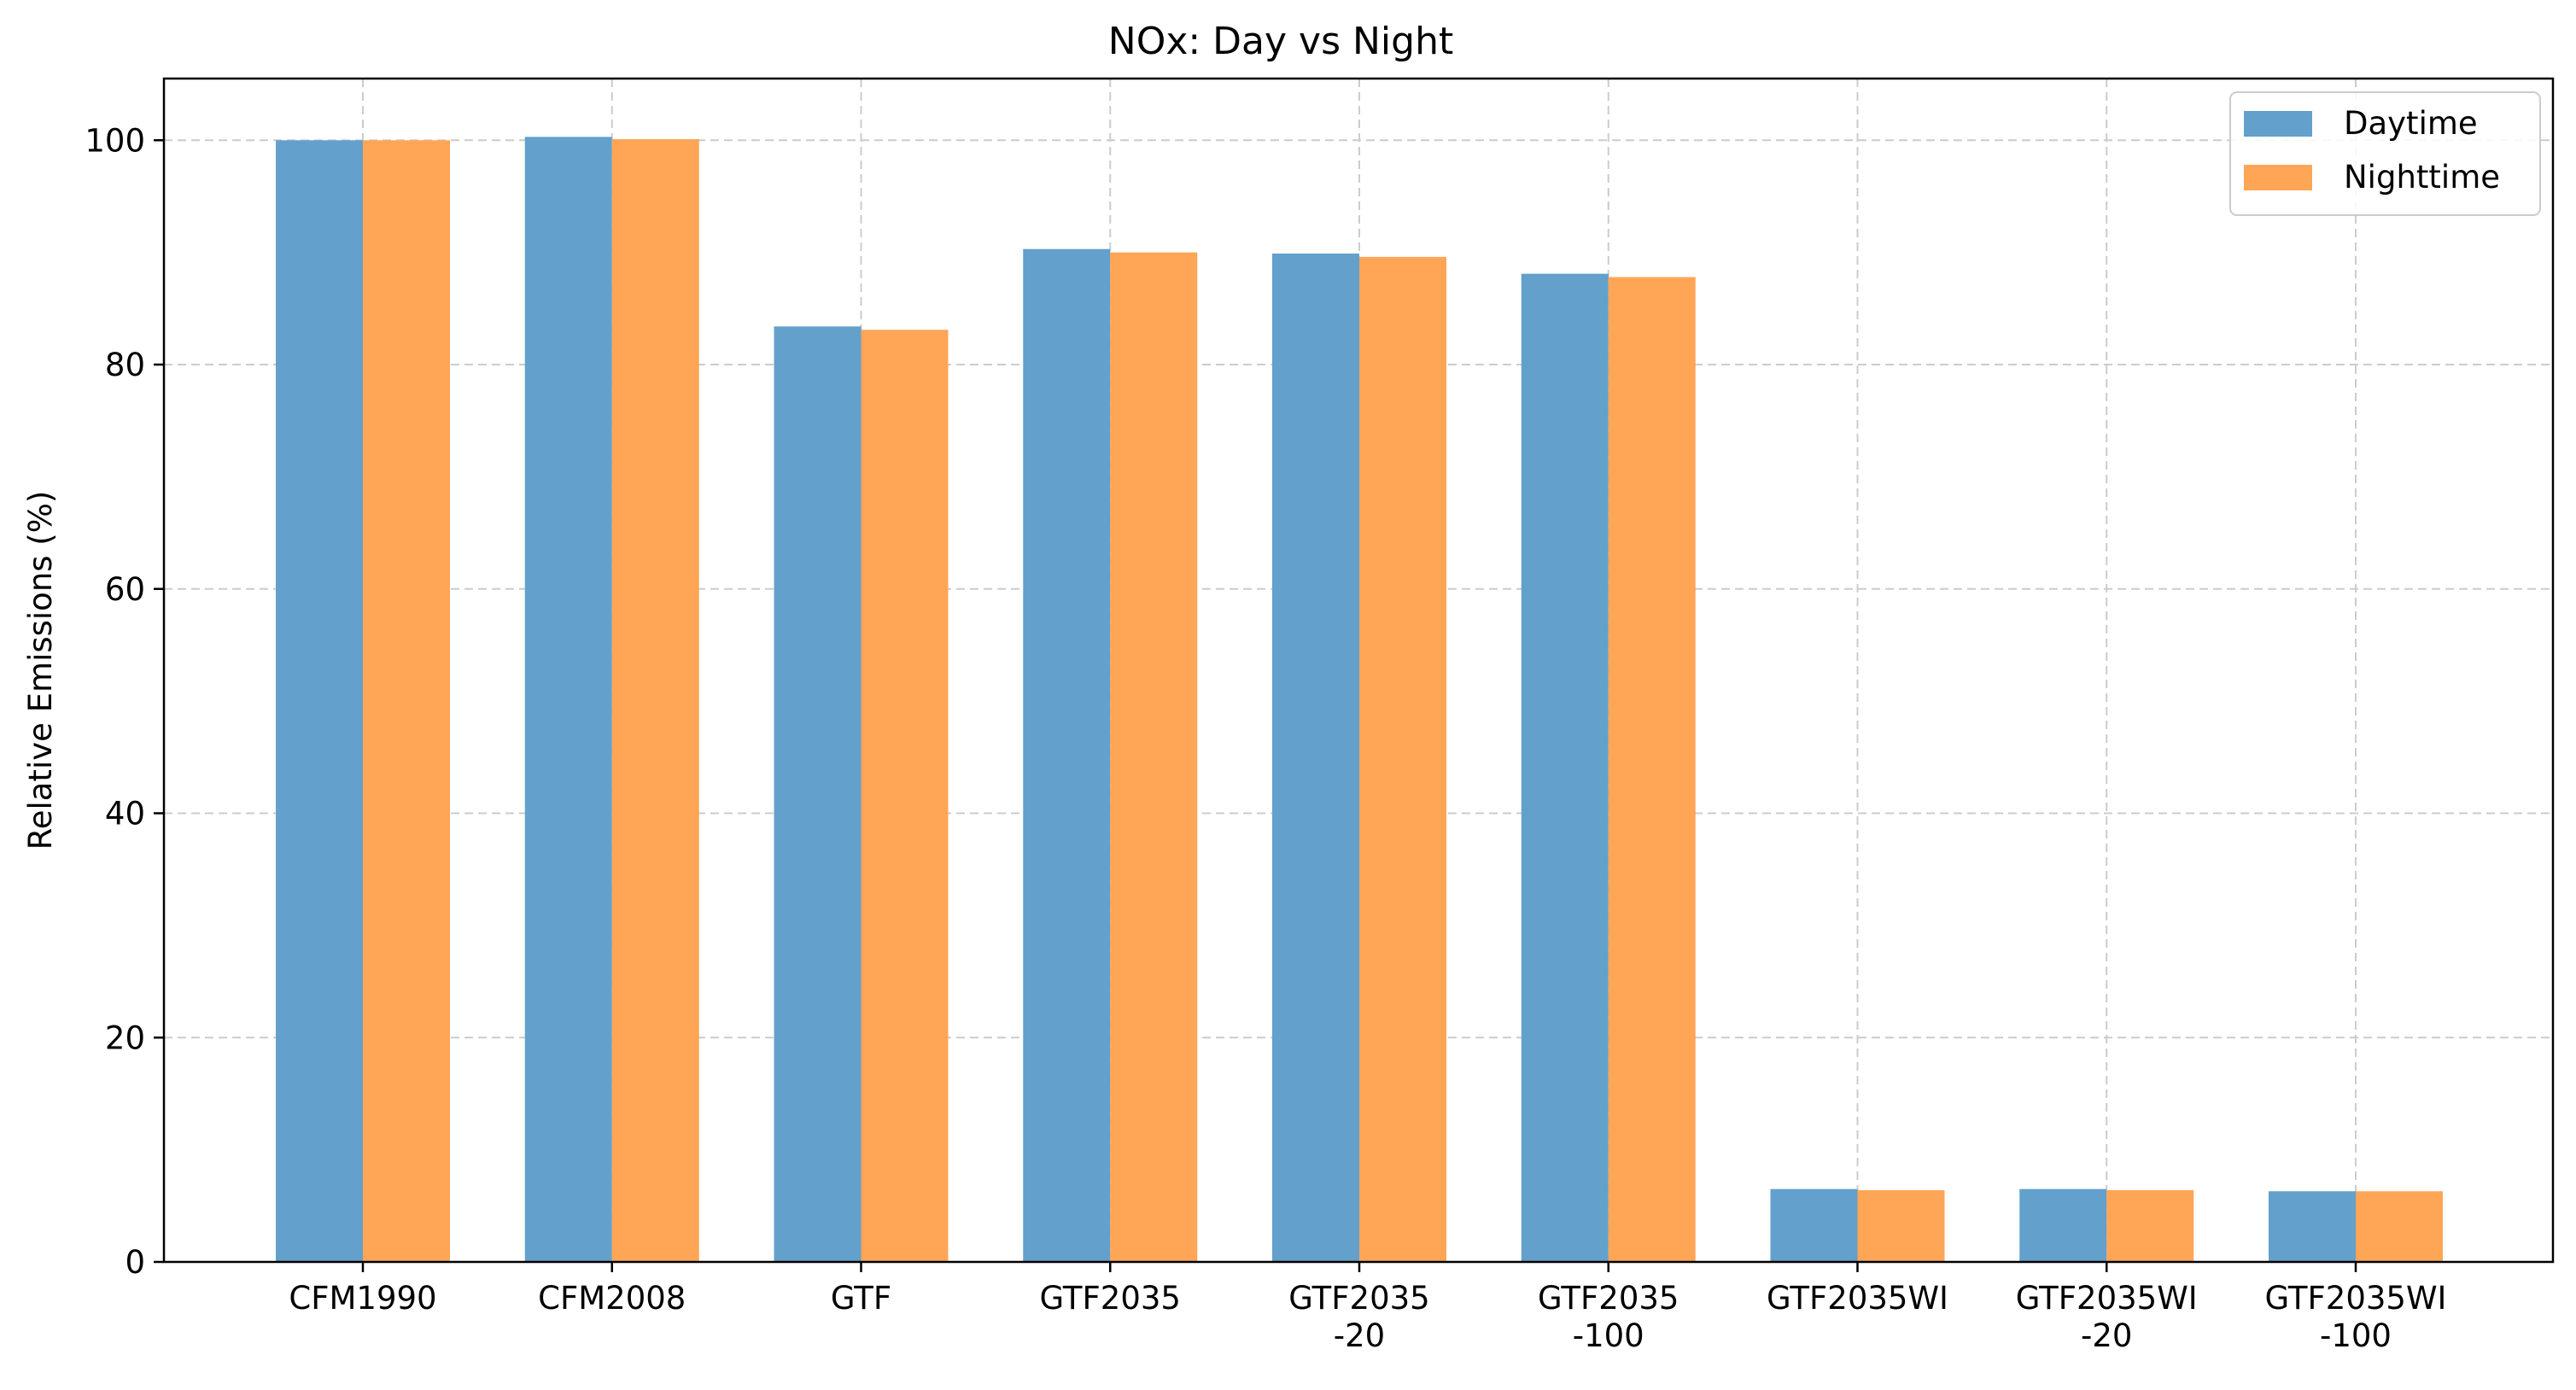  I want to click on x-tick-label: GTF2035WI -20, so click(2107, 1317).